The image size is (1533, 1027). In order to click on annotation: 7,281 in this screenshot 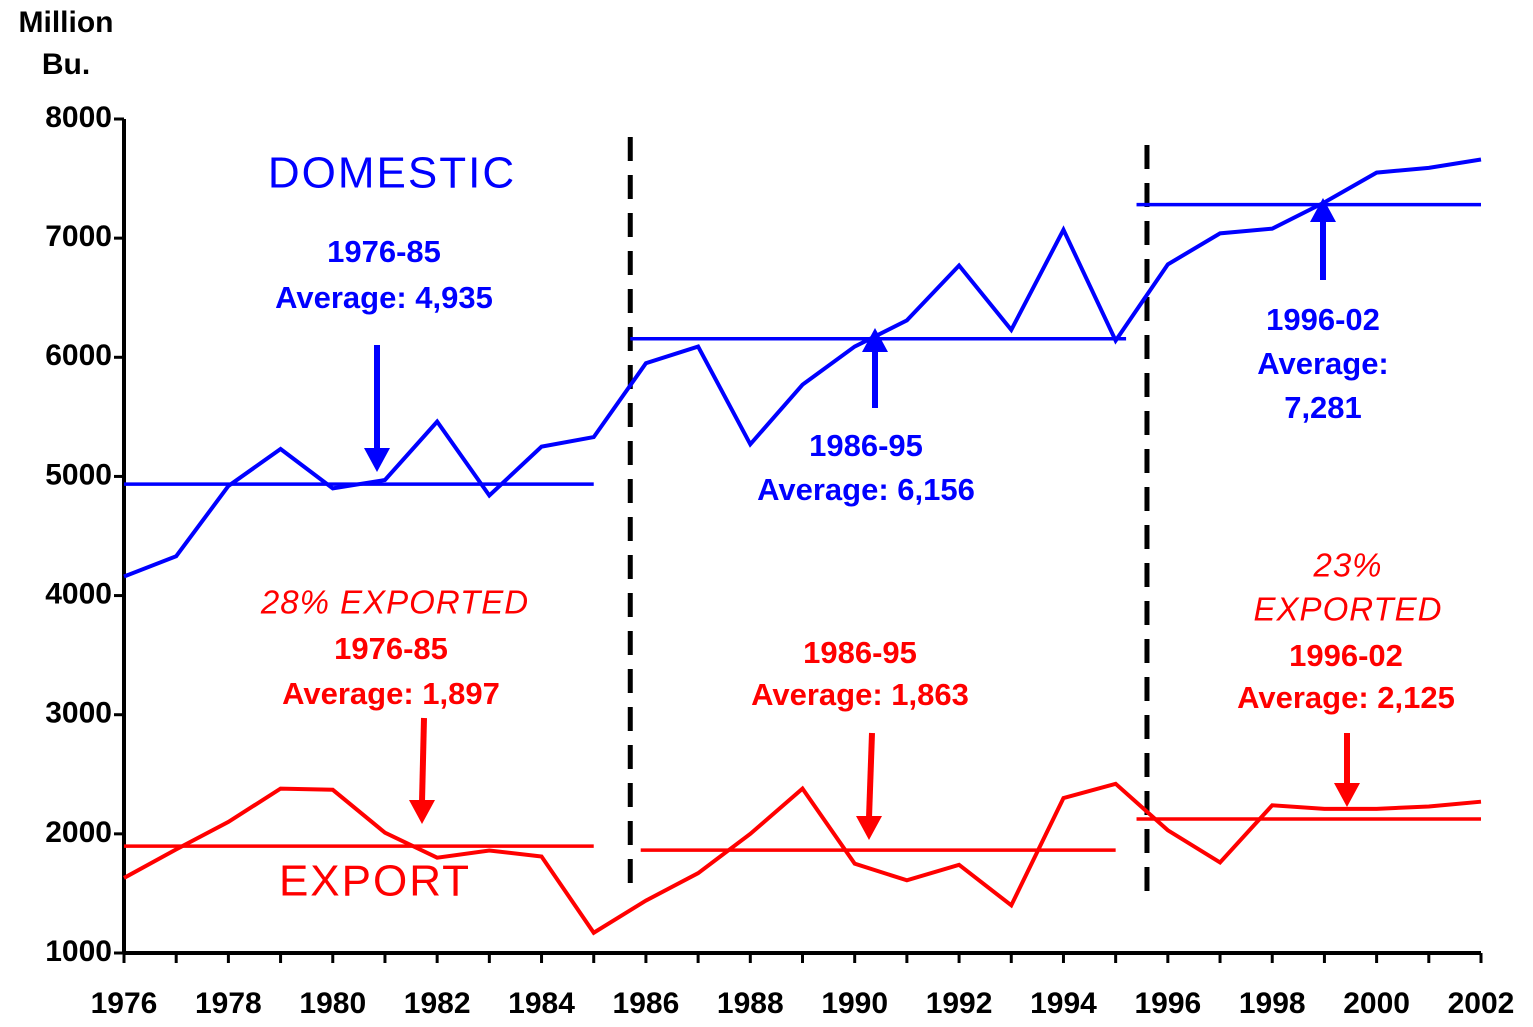, I will do `click(1323, 407)`.